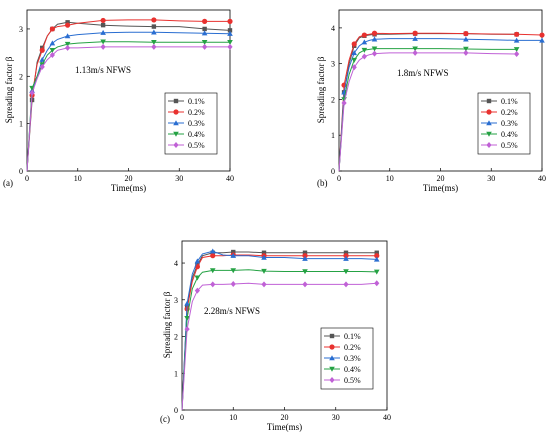 Image resolution: width=550 pixels, height=435 pixels. What do you see at coordinates (509, 145) in the screenshot?
I see `legend-label: 0.5%` at bounding box center [509, 145].